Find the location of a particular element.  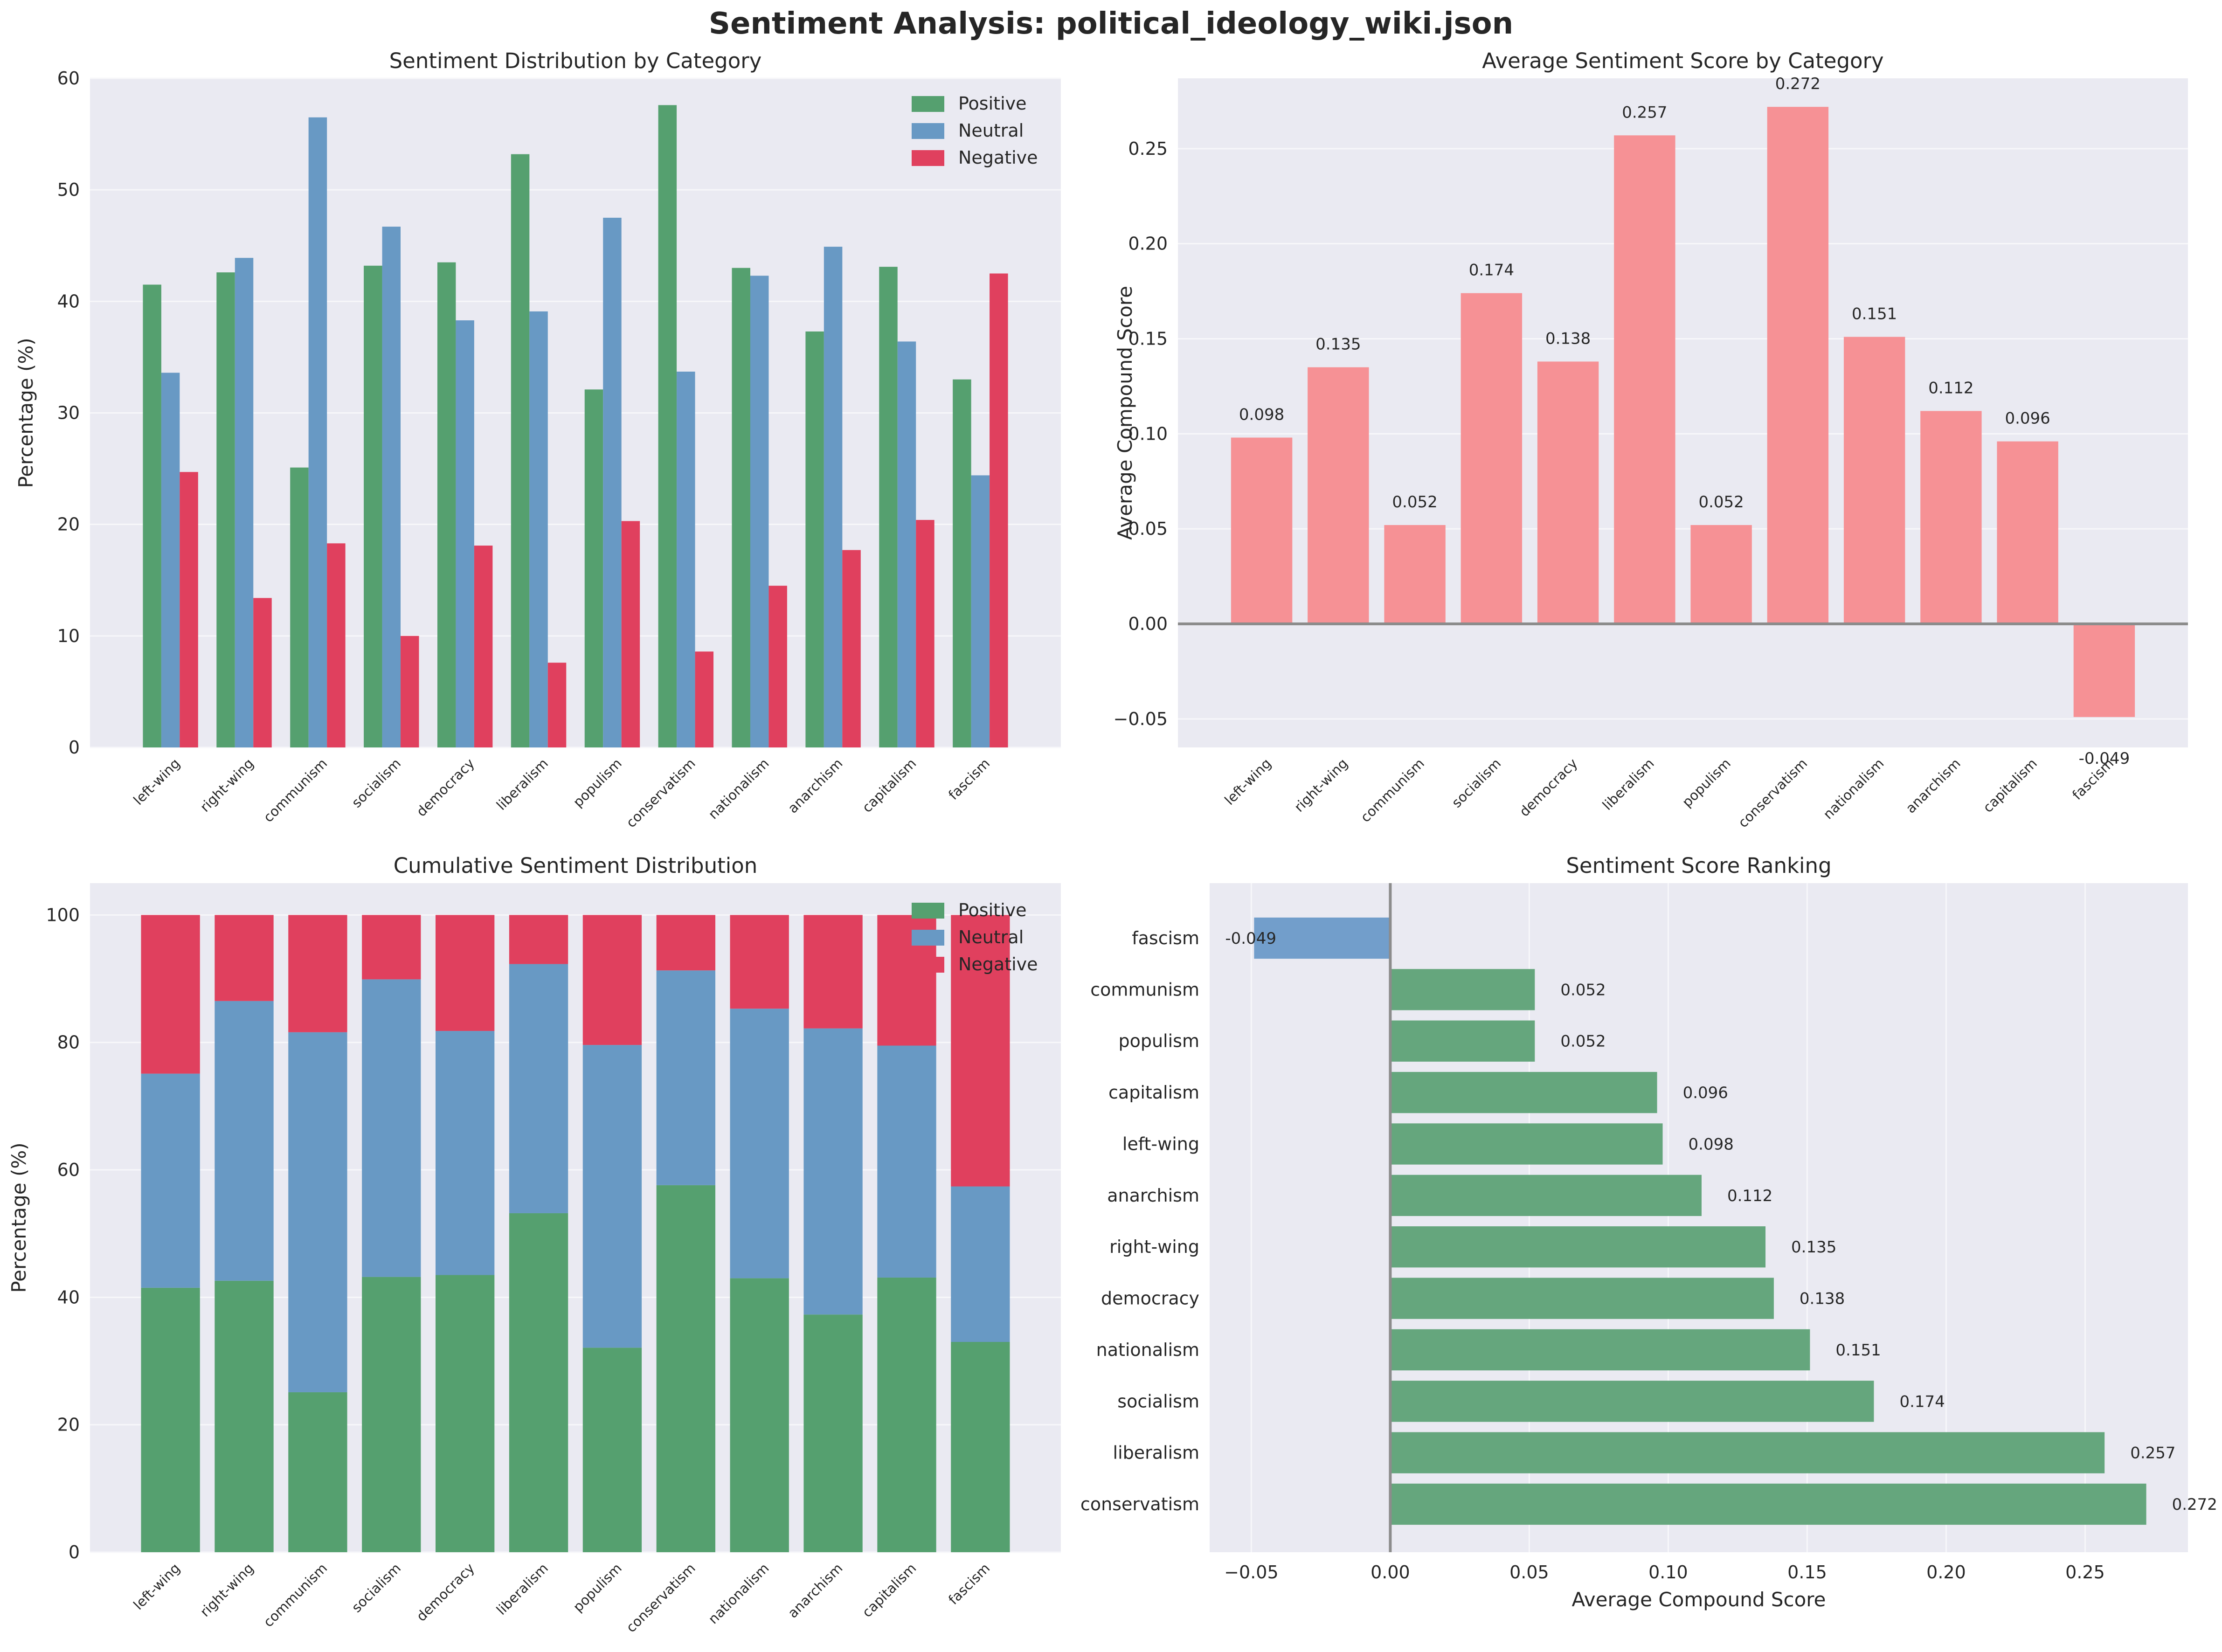

x-tick-label: capitalism is located at coordinates (2010, 785).